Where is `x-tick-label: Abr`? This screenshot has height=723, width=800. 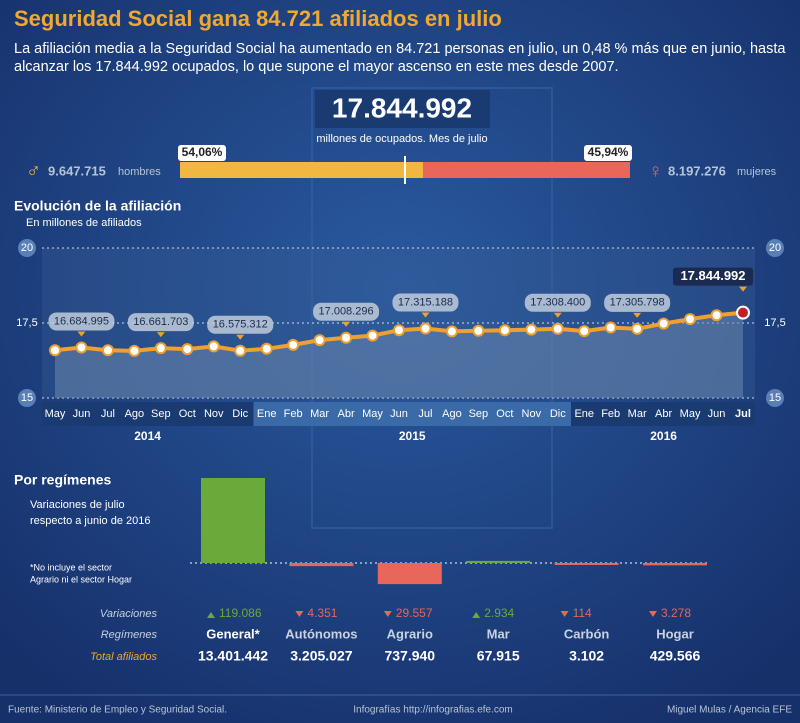
x-tick-label: Abr is located at coordinates (346, 414).